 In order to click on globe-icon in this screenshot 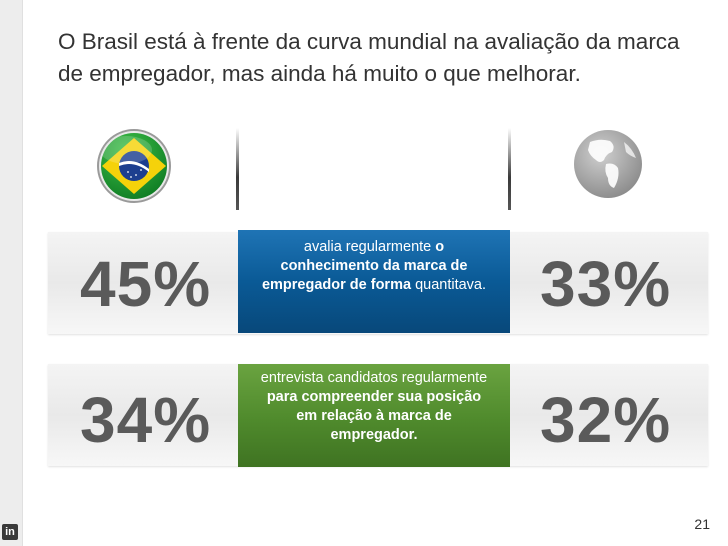, I will do `click(608, 164)`.